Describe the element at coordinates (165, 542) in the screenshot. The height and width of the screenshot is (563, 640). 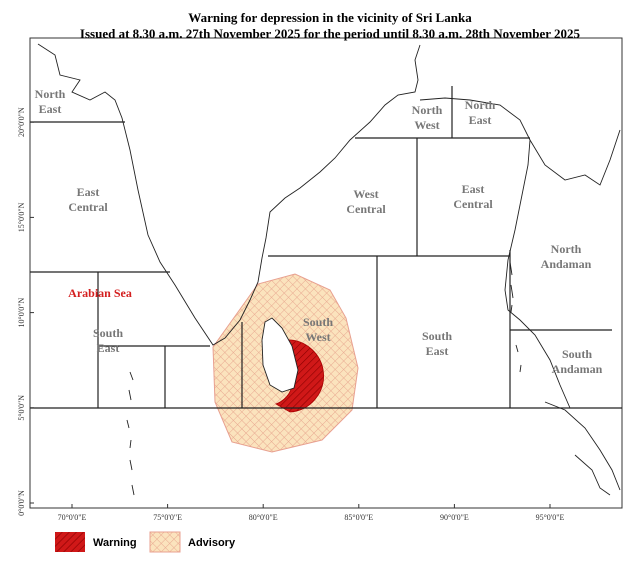
I see `legend-swatch-advisory` at that location.